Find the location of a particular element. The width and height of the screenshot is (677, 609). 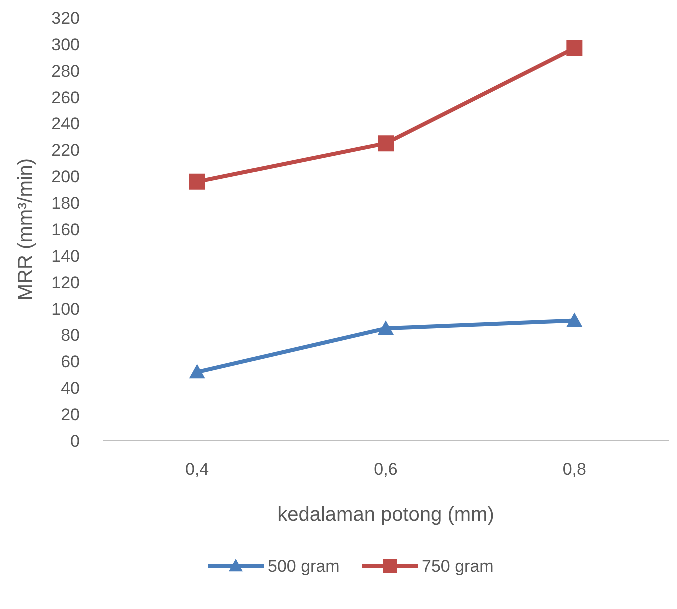

x-axis-title: kedalaman potong (mm) is located at coordinates (386, 515).